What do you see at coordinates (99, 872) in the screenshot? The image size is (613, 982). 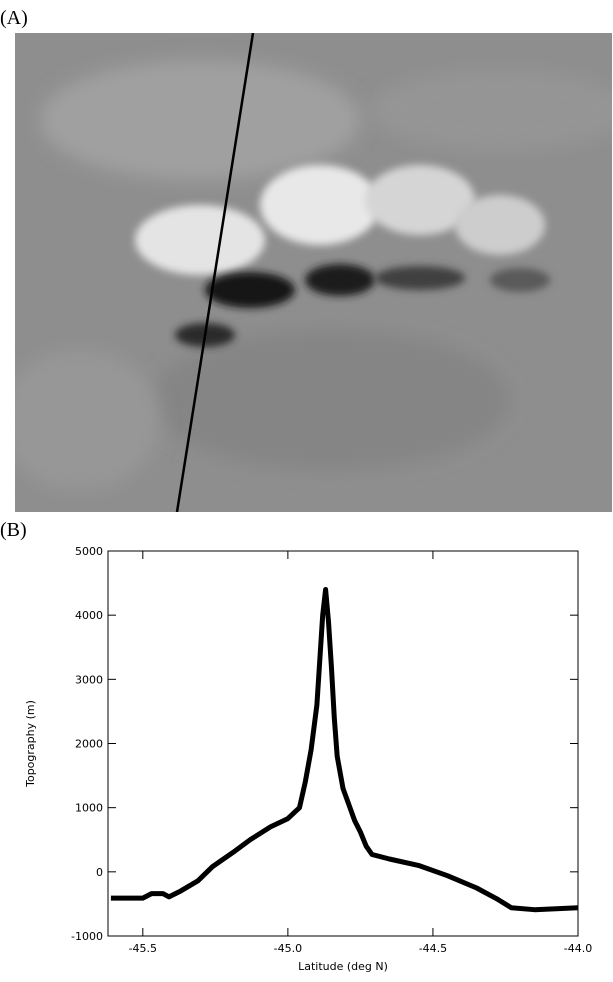 I see `y-tick-label: 0` at bounding box center [99, 872].